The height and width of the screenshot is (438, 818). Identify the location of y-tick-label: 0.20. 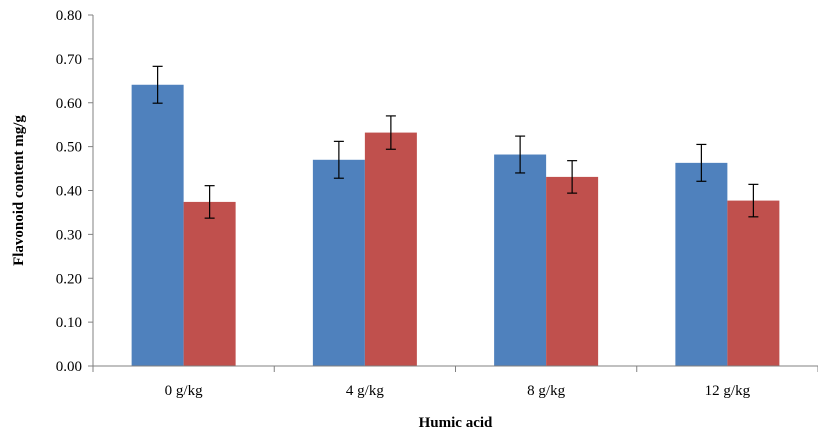
(69, 279).